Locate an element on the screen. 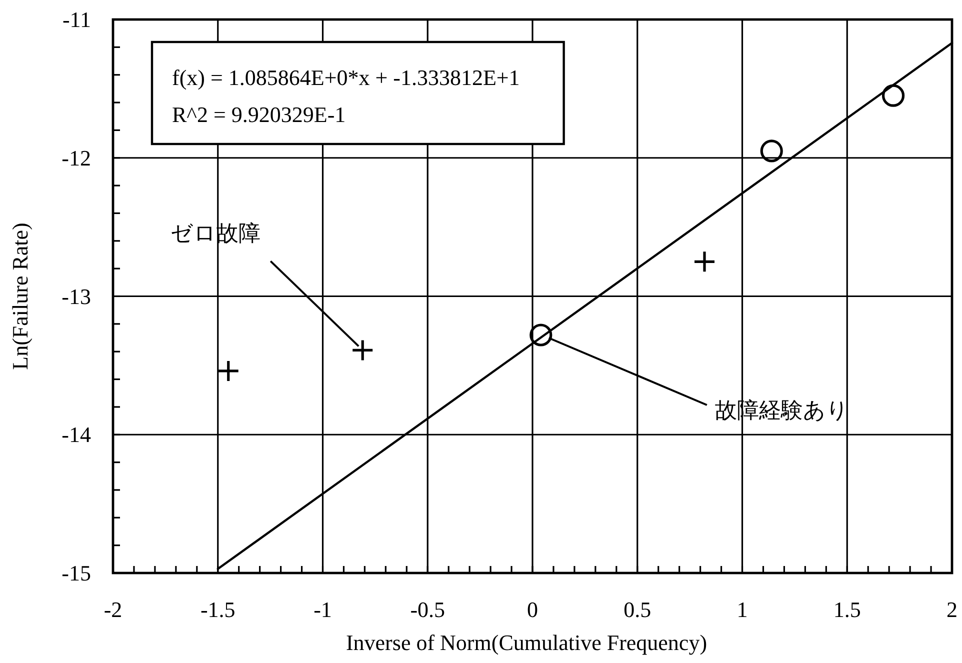 The image size is (962, 663). x-tick-label: 0 is located at coordinates (532, 609).